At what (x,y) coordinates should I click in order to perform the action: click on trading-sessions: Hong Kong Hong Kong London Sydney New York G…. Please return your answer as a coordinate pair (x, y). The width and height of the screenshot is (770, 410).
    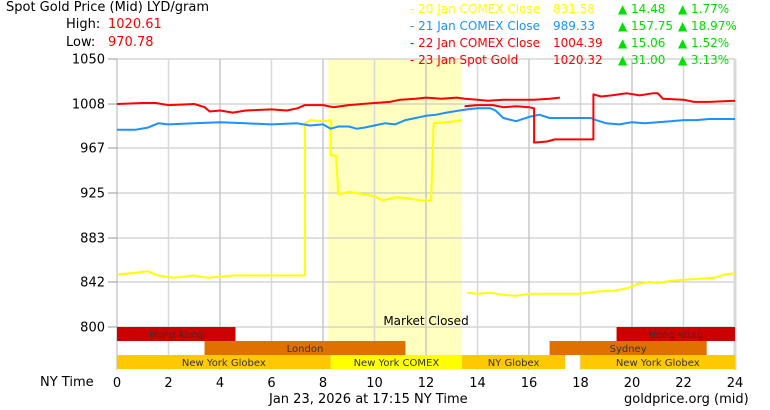
    Looking at the image, I should click on (426, 348).